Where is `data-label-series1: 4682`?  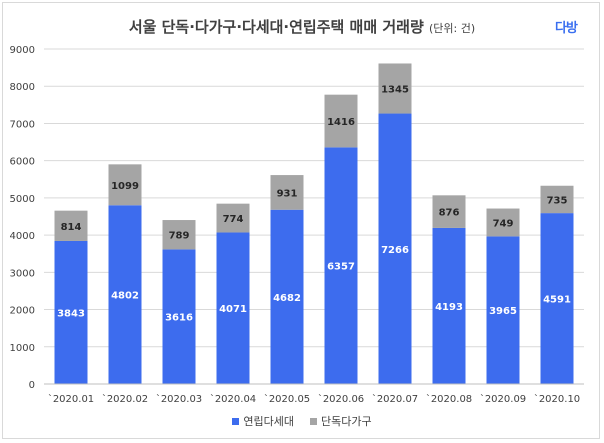
data-label-series1: 4682 is located at coordinates (287, 298).